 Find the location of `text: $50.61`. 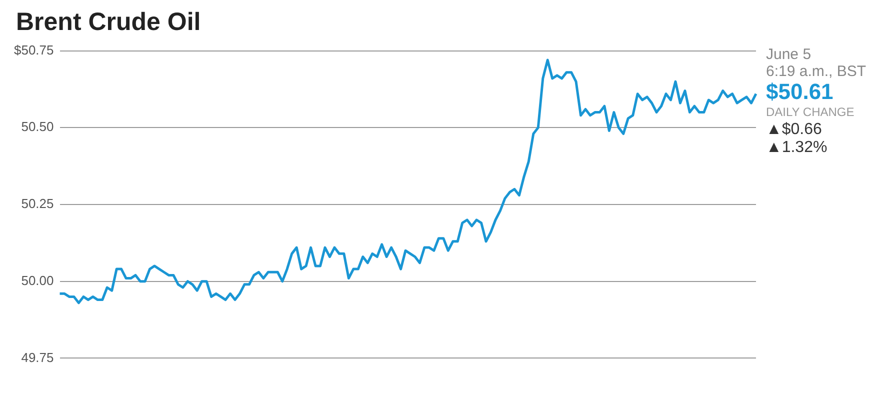

text: $50.61 is located at coordinates (800, 91).